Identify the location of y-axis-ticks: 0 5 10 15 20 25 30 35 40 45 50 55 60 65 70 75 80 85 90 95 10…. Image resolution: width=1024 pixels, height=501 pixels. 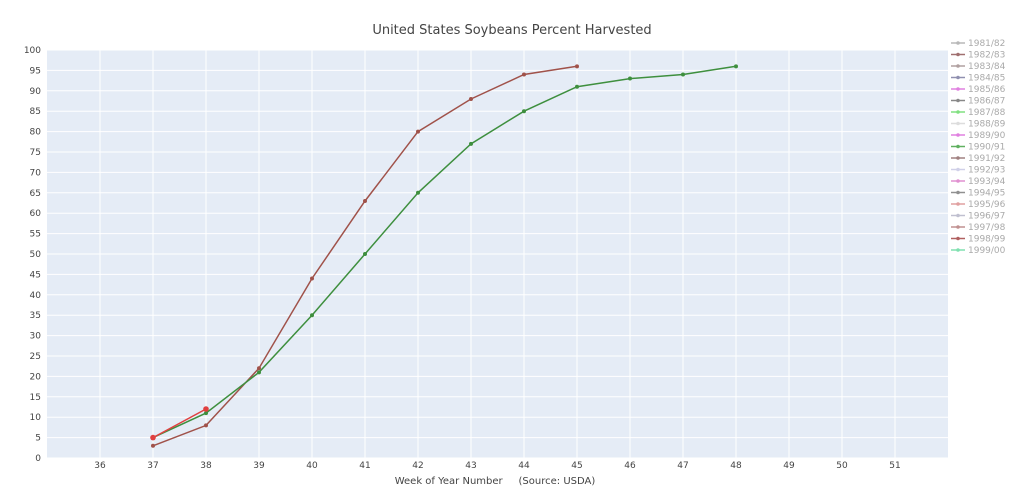
(32, 255).